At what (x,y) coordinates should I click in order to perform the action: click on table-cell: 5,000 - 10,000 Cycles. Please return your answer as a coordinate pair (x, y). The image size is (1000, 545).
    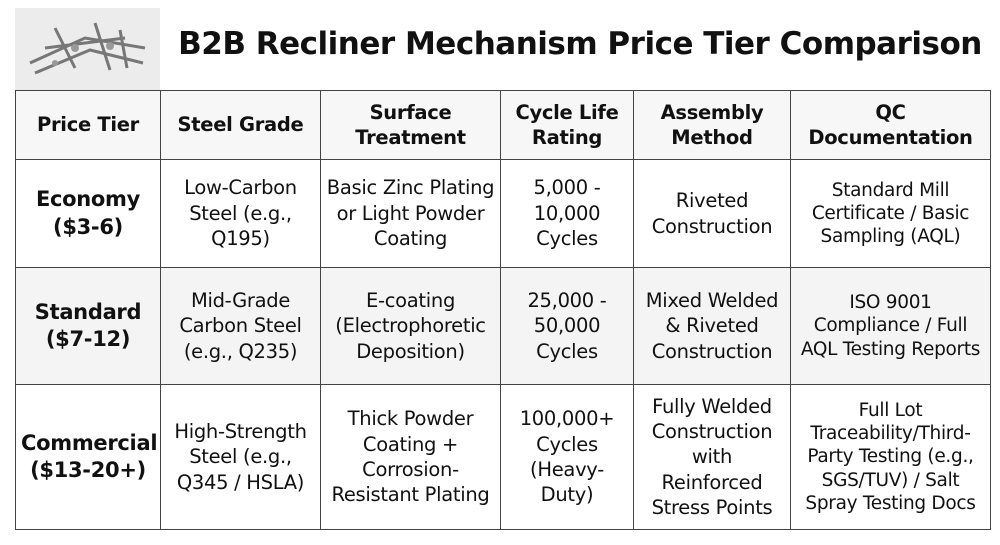
    Looking at the image, I should click on (567, 213).